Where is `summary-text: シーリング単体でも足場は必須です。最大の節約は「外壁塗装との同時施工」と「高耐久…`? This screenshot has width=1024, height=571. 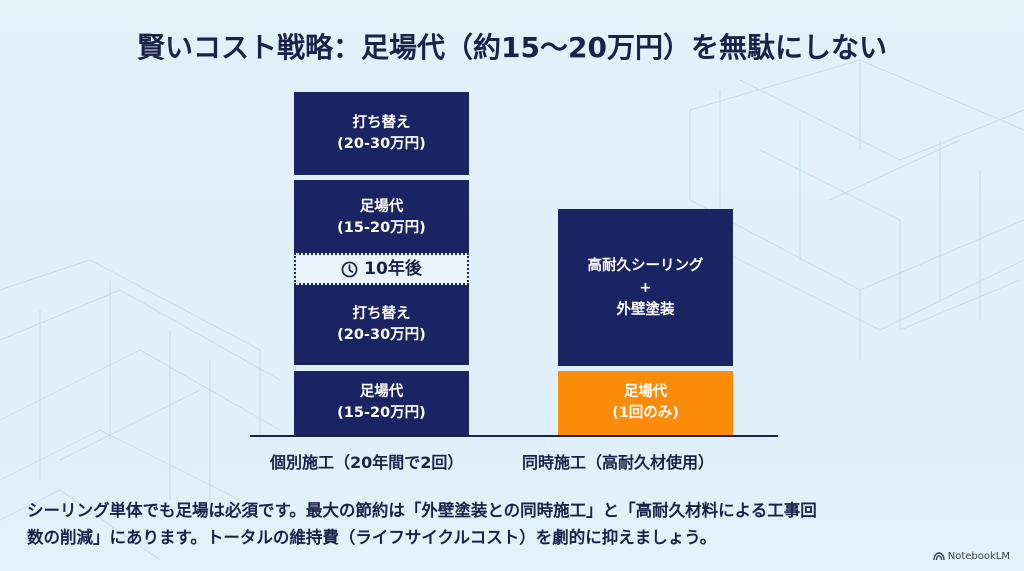 summary-text: シーリング単体でも足場は必須です。最大の節約は「外壁塗装との同時施工」と「高耐久… is located at coordinates (507, 524).